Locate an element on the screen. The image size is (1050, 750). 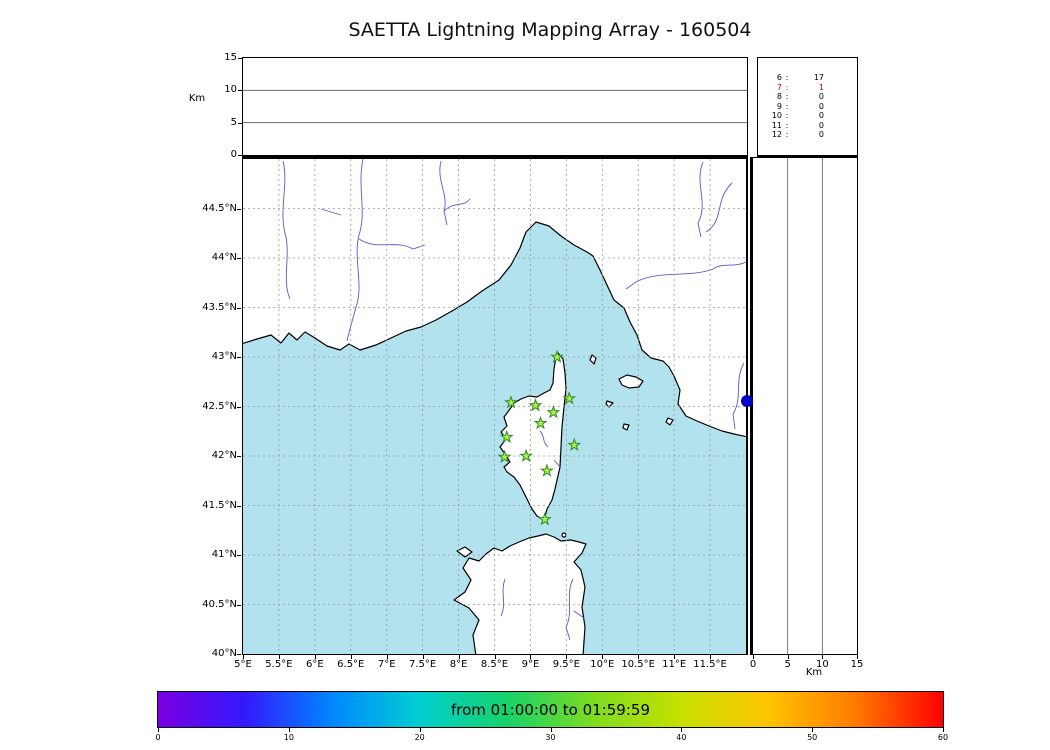
latitude-tick-label: 44°N is located at coordinates (224, 257).